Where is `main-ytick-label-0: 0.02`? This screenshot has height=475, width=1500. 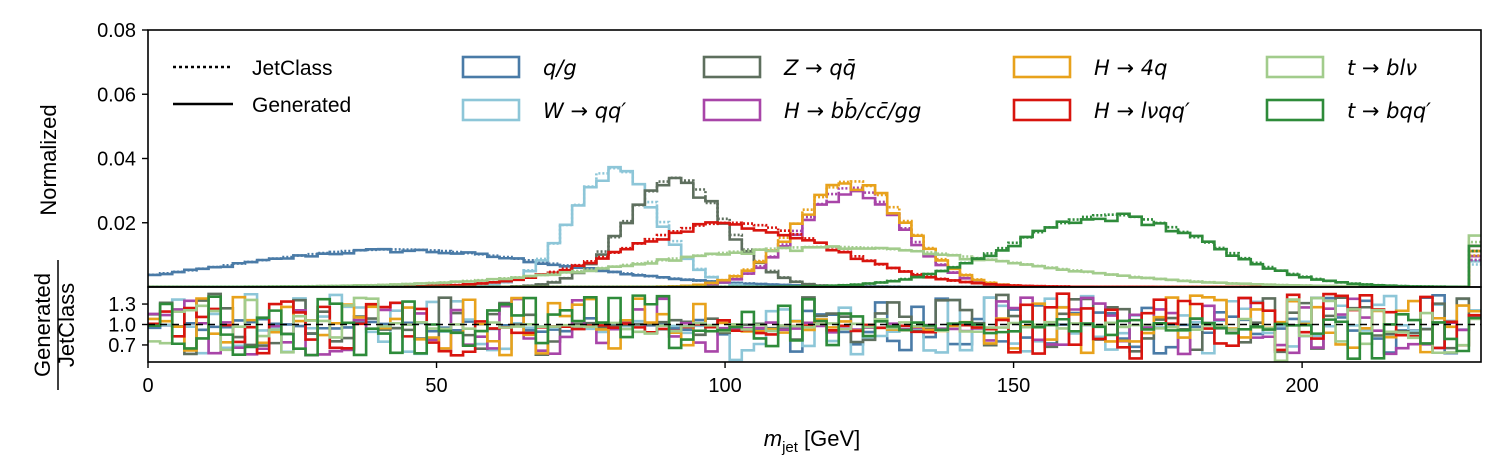
main-ytick-label-0: 0.02 is located at coordinates (116, 224).